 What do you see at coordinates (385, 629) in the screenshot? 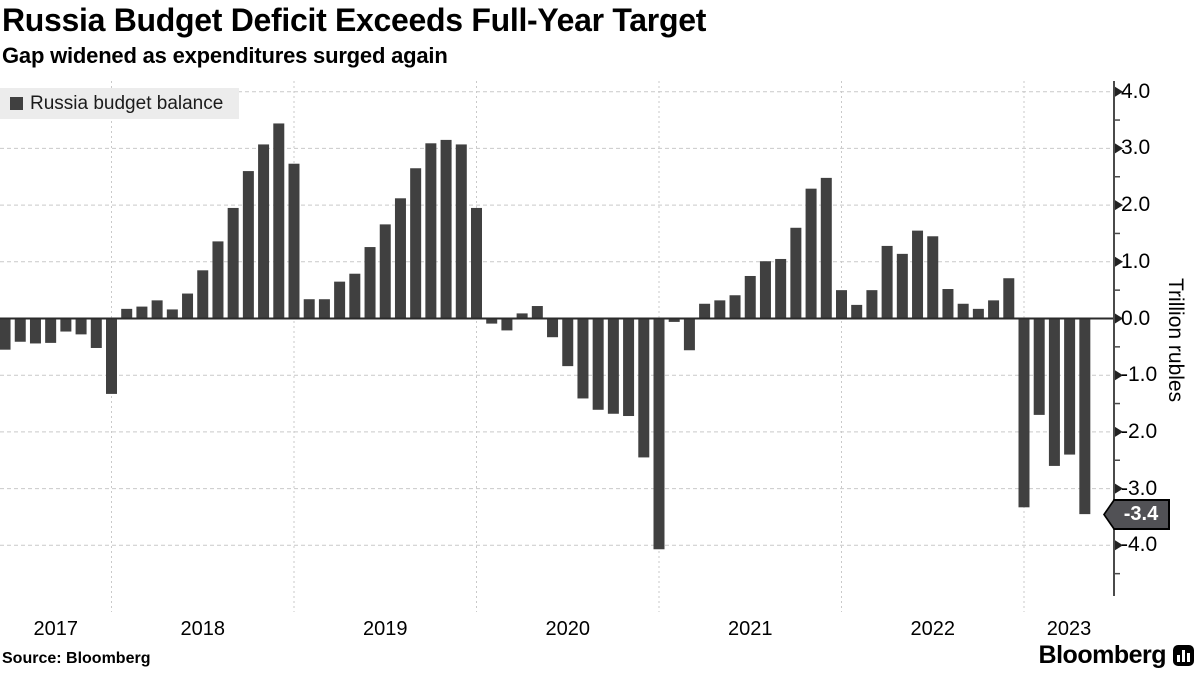
I see `x-axis-label-2019: 2019` at bounding box center [385, 629].